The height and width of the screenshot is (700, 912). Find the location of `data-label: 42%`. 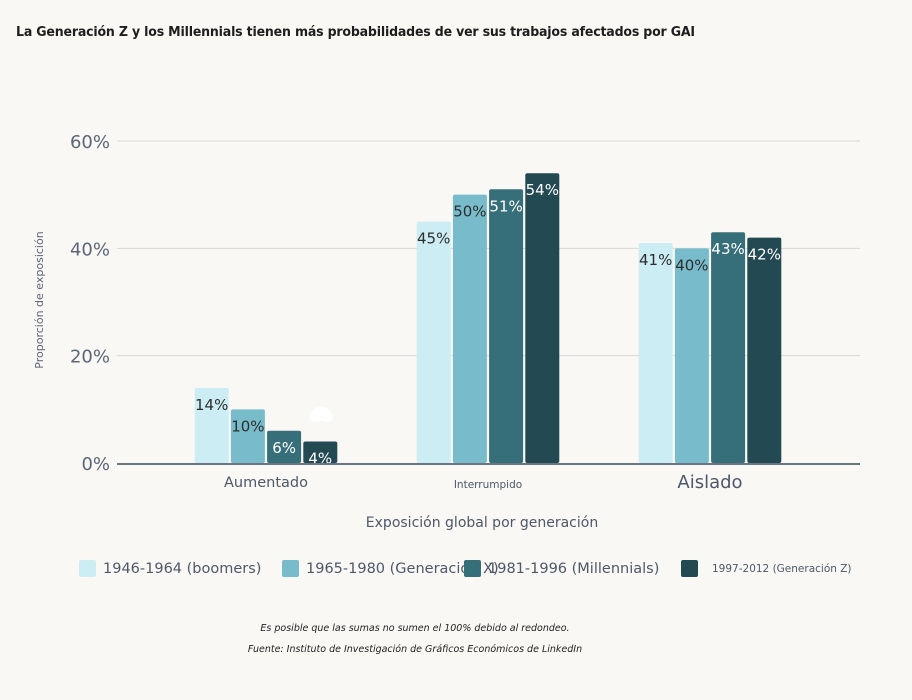

data-label: 42% is located at coordinates (764, 255).